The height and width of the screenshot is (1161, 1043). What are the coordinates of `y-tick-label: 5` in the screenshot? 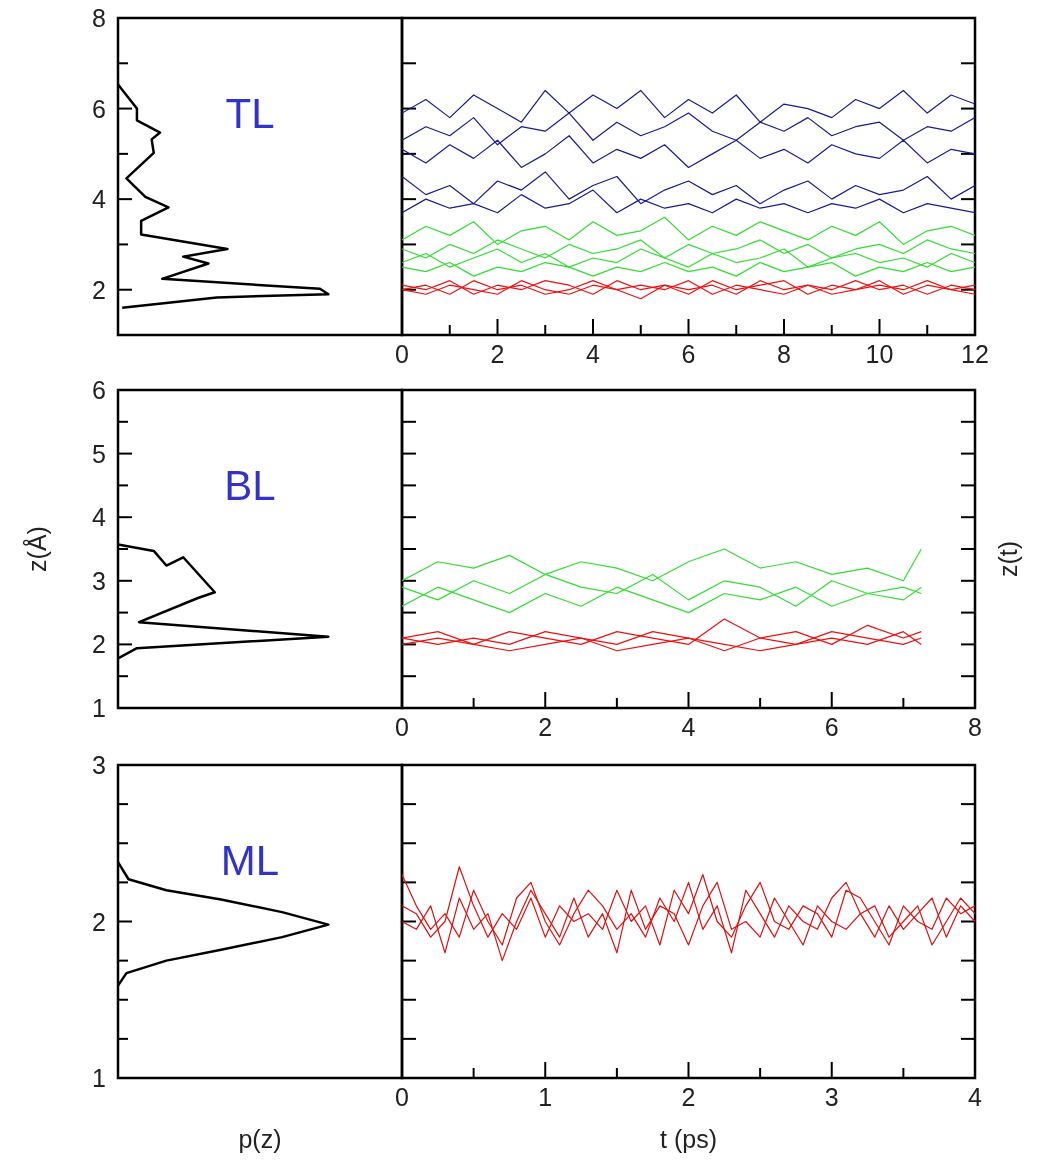 It's located at (99, 453).